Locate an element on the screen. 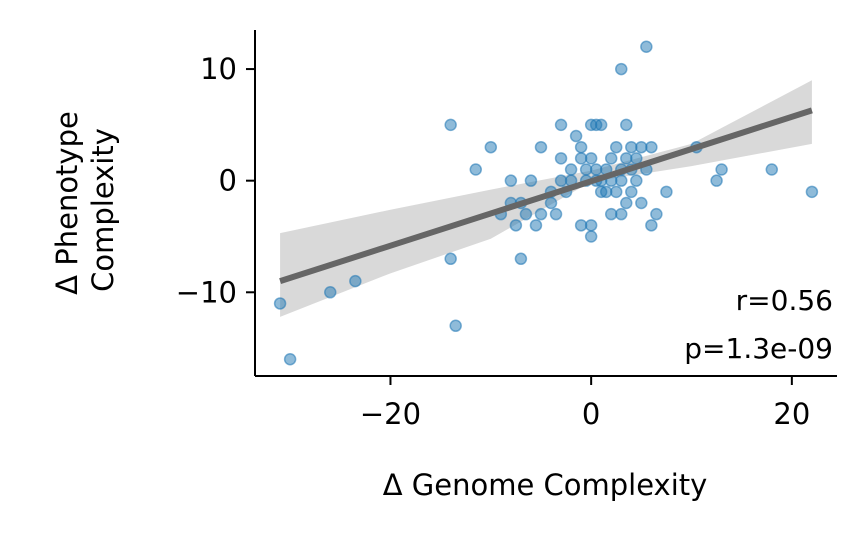 The height and width of the screenshot is (536, 865). x-tick-label: 20 is located at coordinates (791, 414).